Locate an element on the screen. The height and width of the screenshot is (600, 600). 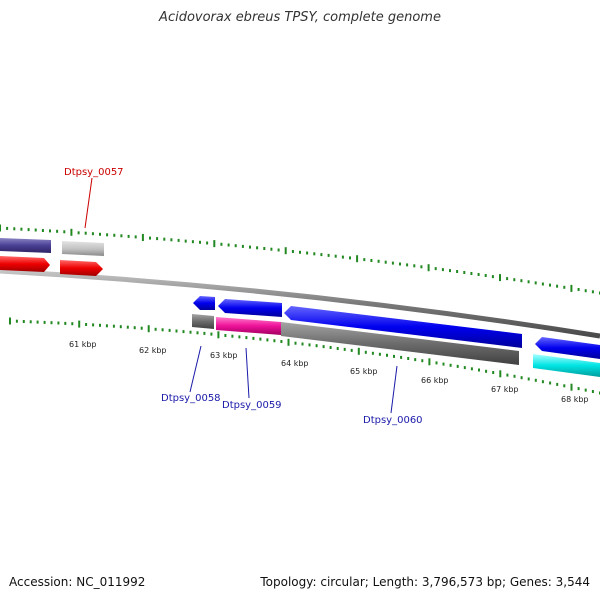
scale-label-65: 65 kbp is located at coordinates (364, 371).